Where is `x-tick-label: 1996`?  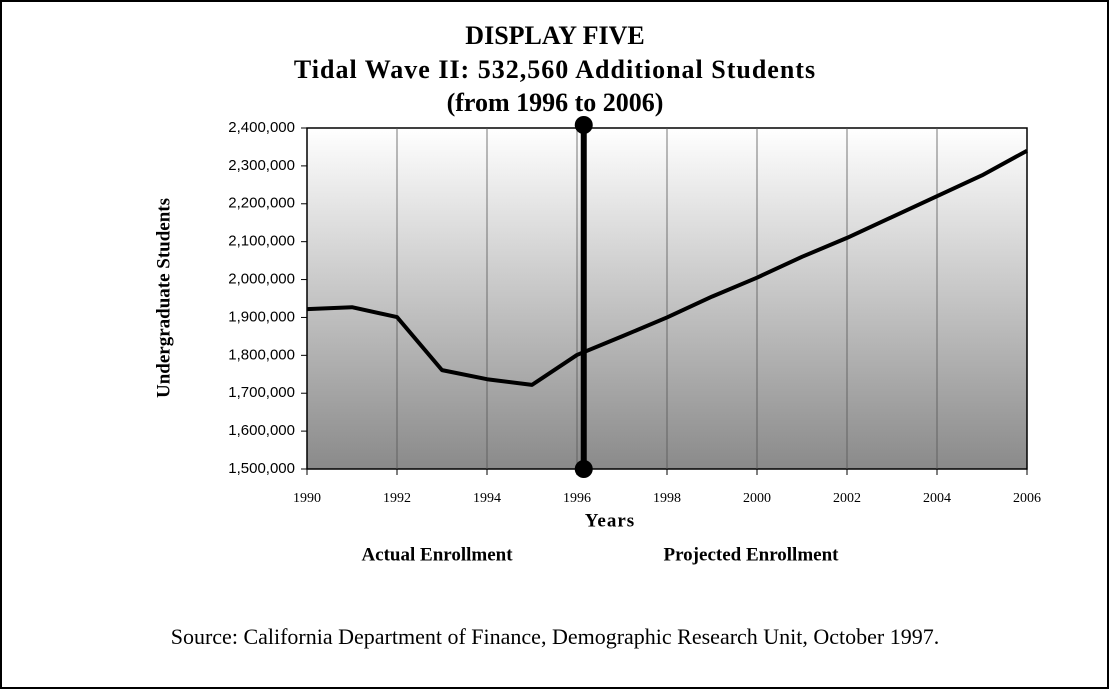
x-tick-label: 1996 is located at coordinates (577, 498).